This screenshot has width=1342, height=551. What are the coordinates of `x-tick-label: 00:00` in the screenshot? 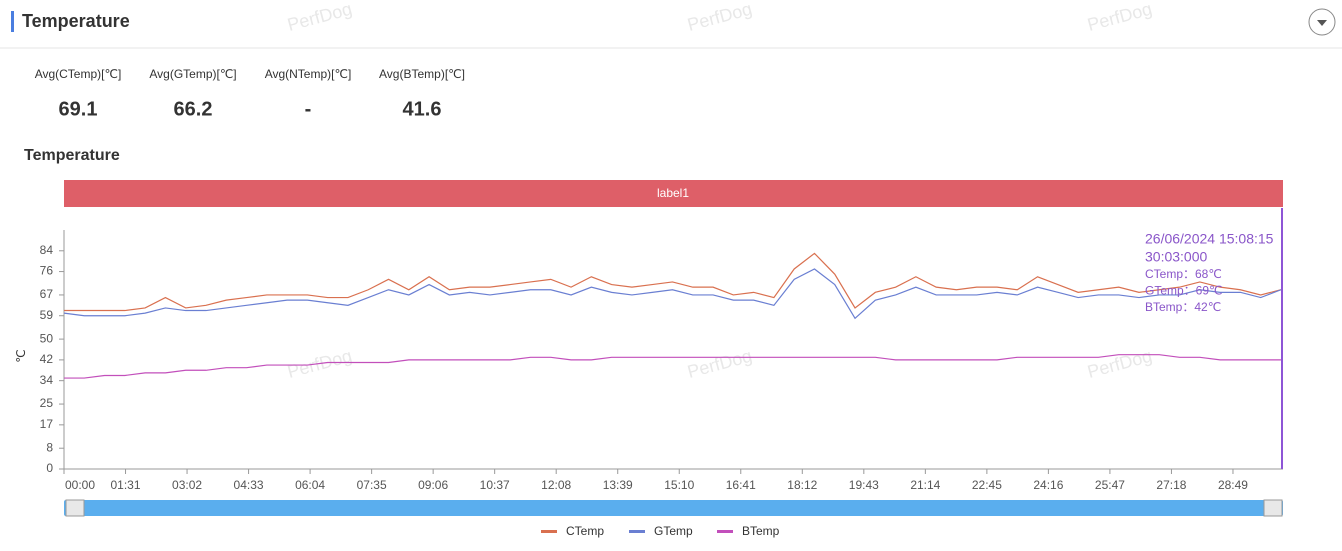 It's located at (80, 485).